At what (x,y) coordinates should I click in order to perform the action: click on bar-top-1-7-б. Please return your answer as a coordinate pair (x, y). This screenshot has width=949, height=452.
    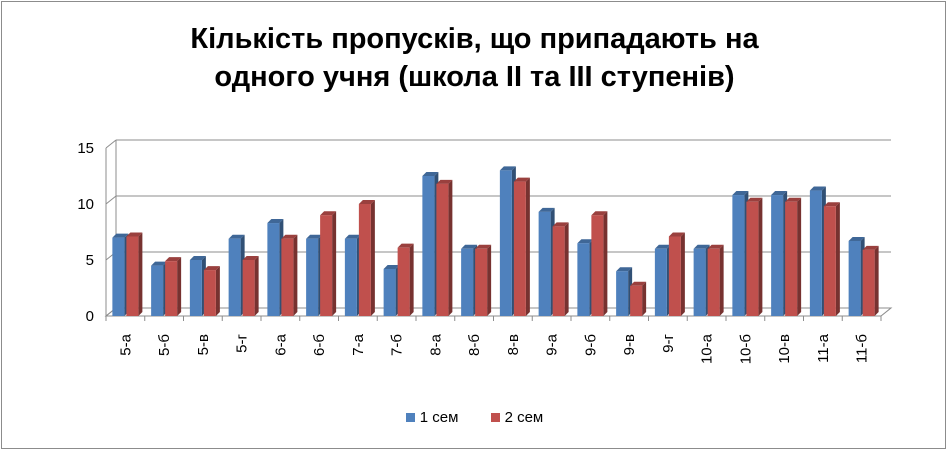
    Looking at the image, I should click on (391, 266).